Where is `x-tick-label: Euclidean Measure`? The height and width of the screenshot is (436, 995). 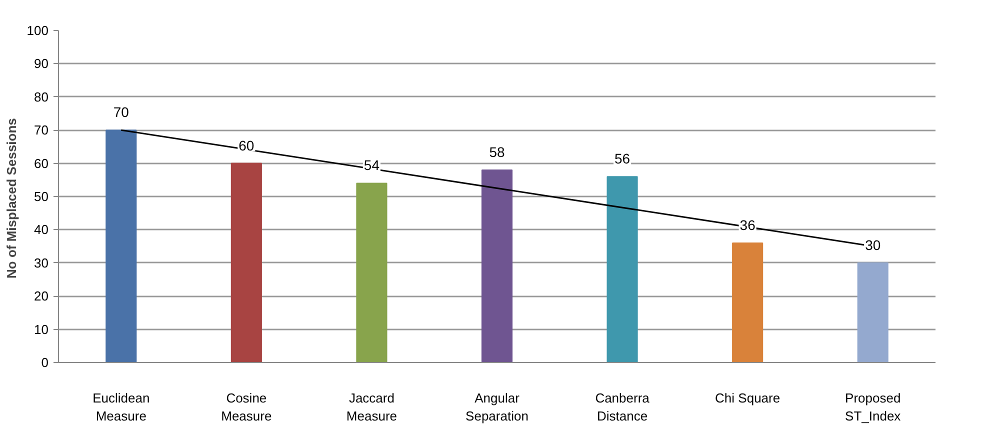
x-tick-label: Euclidean Measure is located at coordinates (121, 407).